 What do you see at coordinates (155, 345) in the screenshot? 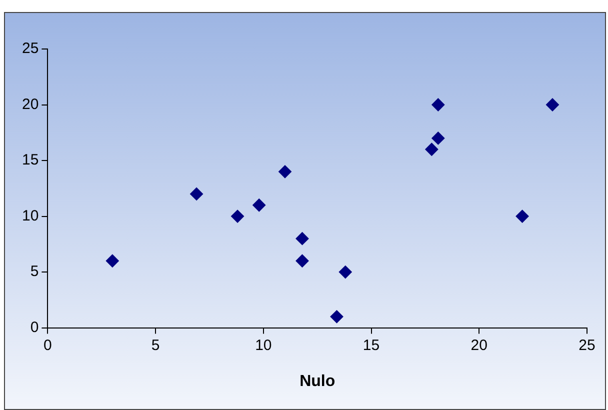
I see `x-tick-label: 5` at bounding box center [155, 345].